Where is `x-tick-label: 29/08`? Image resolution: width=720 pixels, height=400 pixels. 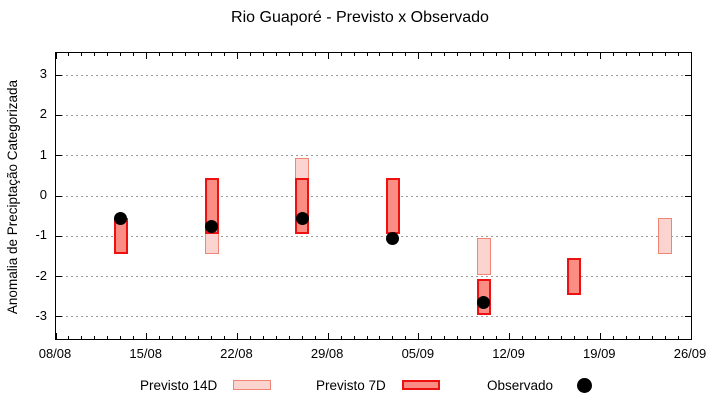
x-tick-label: 29/08 is located at coordinates (327, 353).